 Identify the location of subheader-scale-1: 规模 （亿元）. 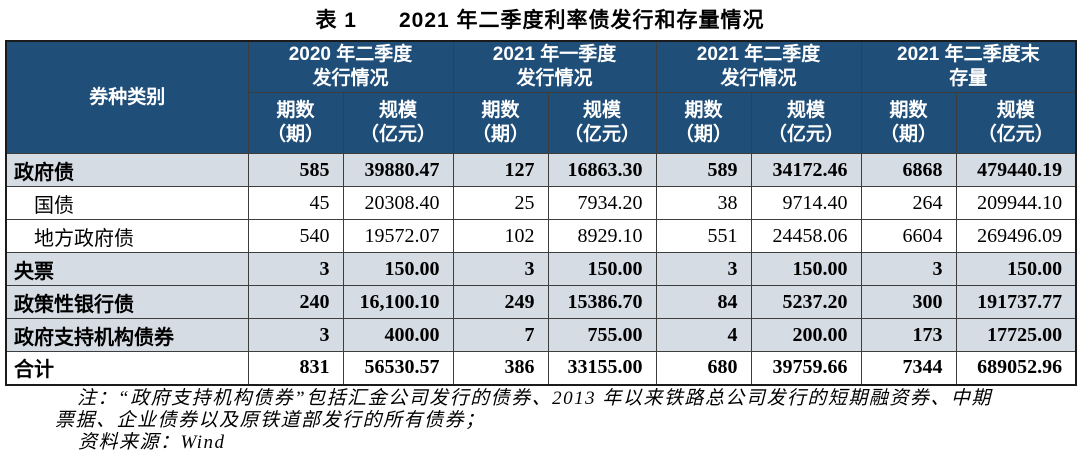
(398, 123).